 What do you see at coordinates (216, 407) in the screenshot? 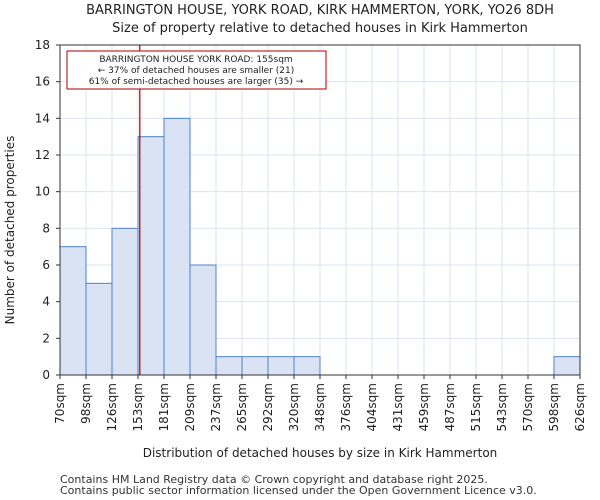
I see `x-tick-label: 237sqm` at bounding box center [216, 407].